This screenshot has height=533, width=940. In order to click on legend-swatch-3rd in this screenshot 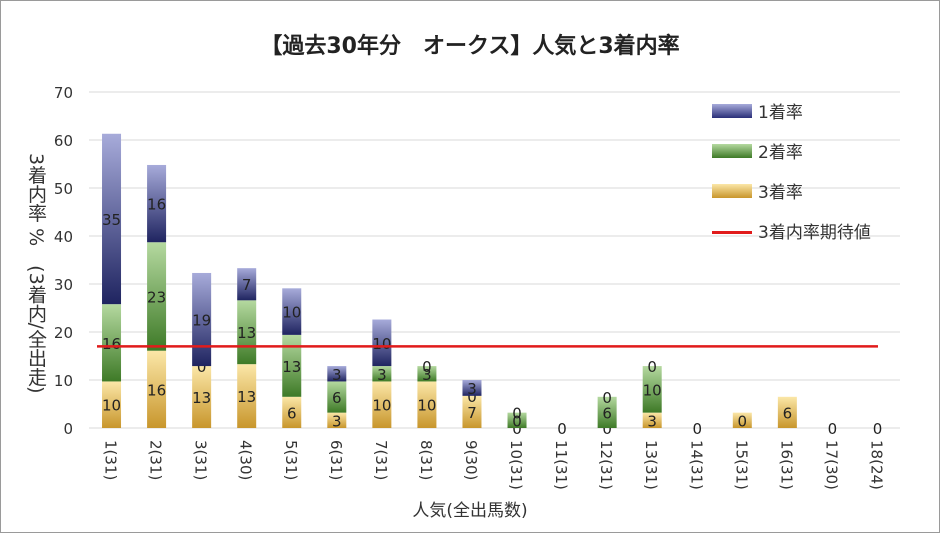, I will do `click(732, 191)`.